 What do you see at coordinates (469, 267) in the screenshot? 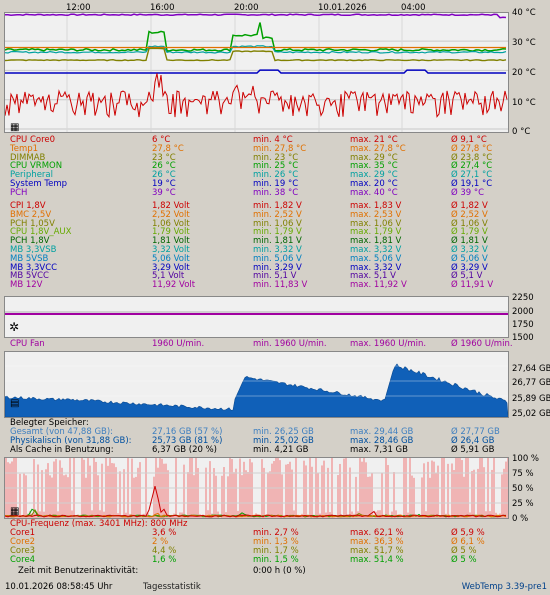
I see `volts-avg: Ø 3,29 V` at bounding box center [469, 267].